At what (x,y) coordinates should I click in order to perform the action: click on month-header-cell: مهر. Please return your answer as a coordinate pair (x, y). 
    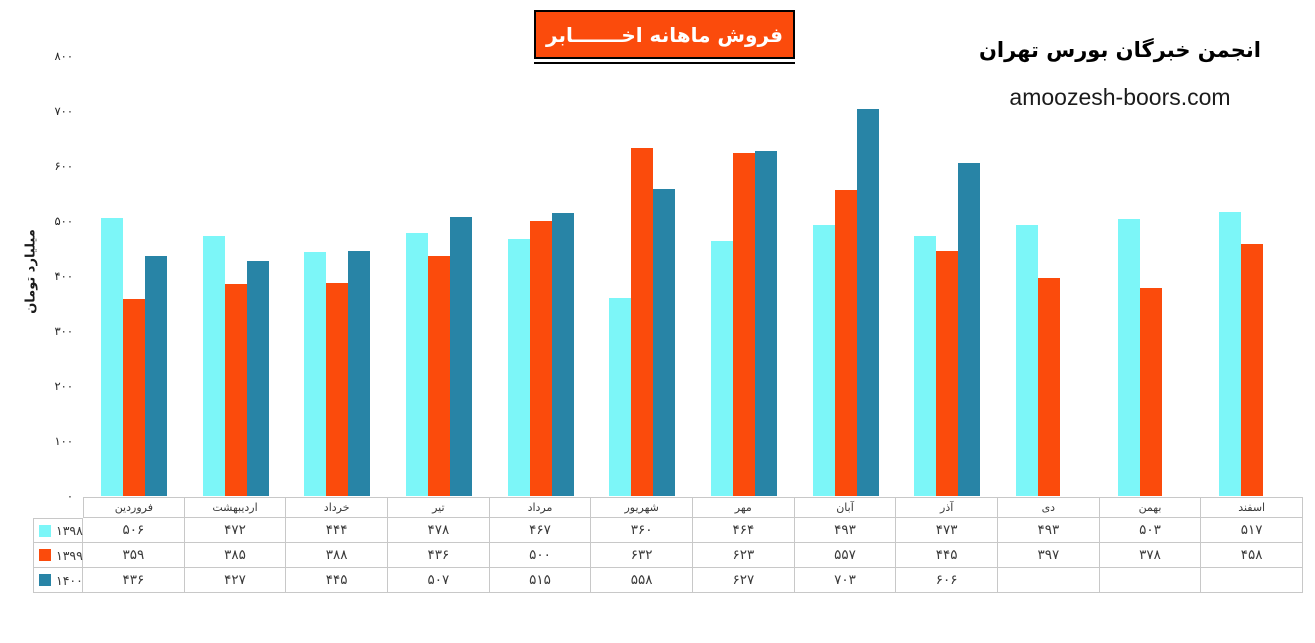
    Looking at the image, I should click on (743, 507).